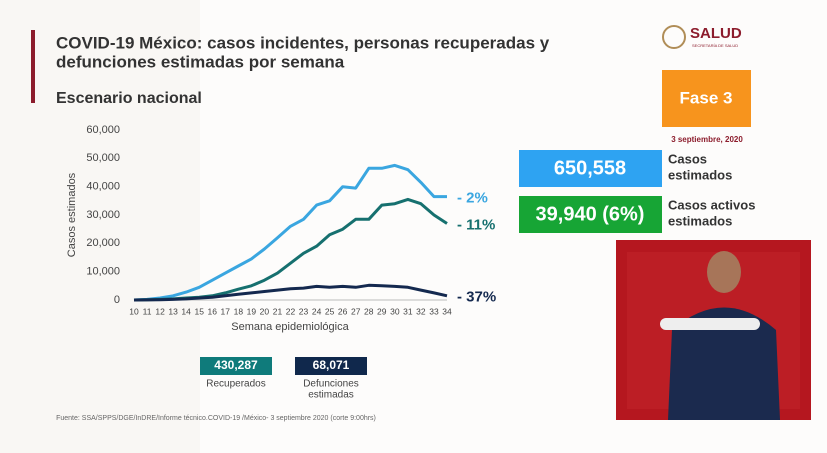  I want to click on stat-label: Casos, so click(687, 158).